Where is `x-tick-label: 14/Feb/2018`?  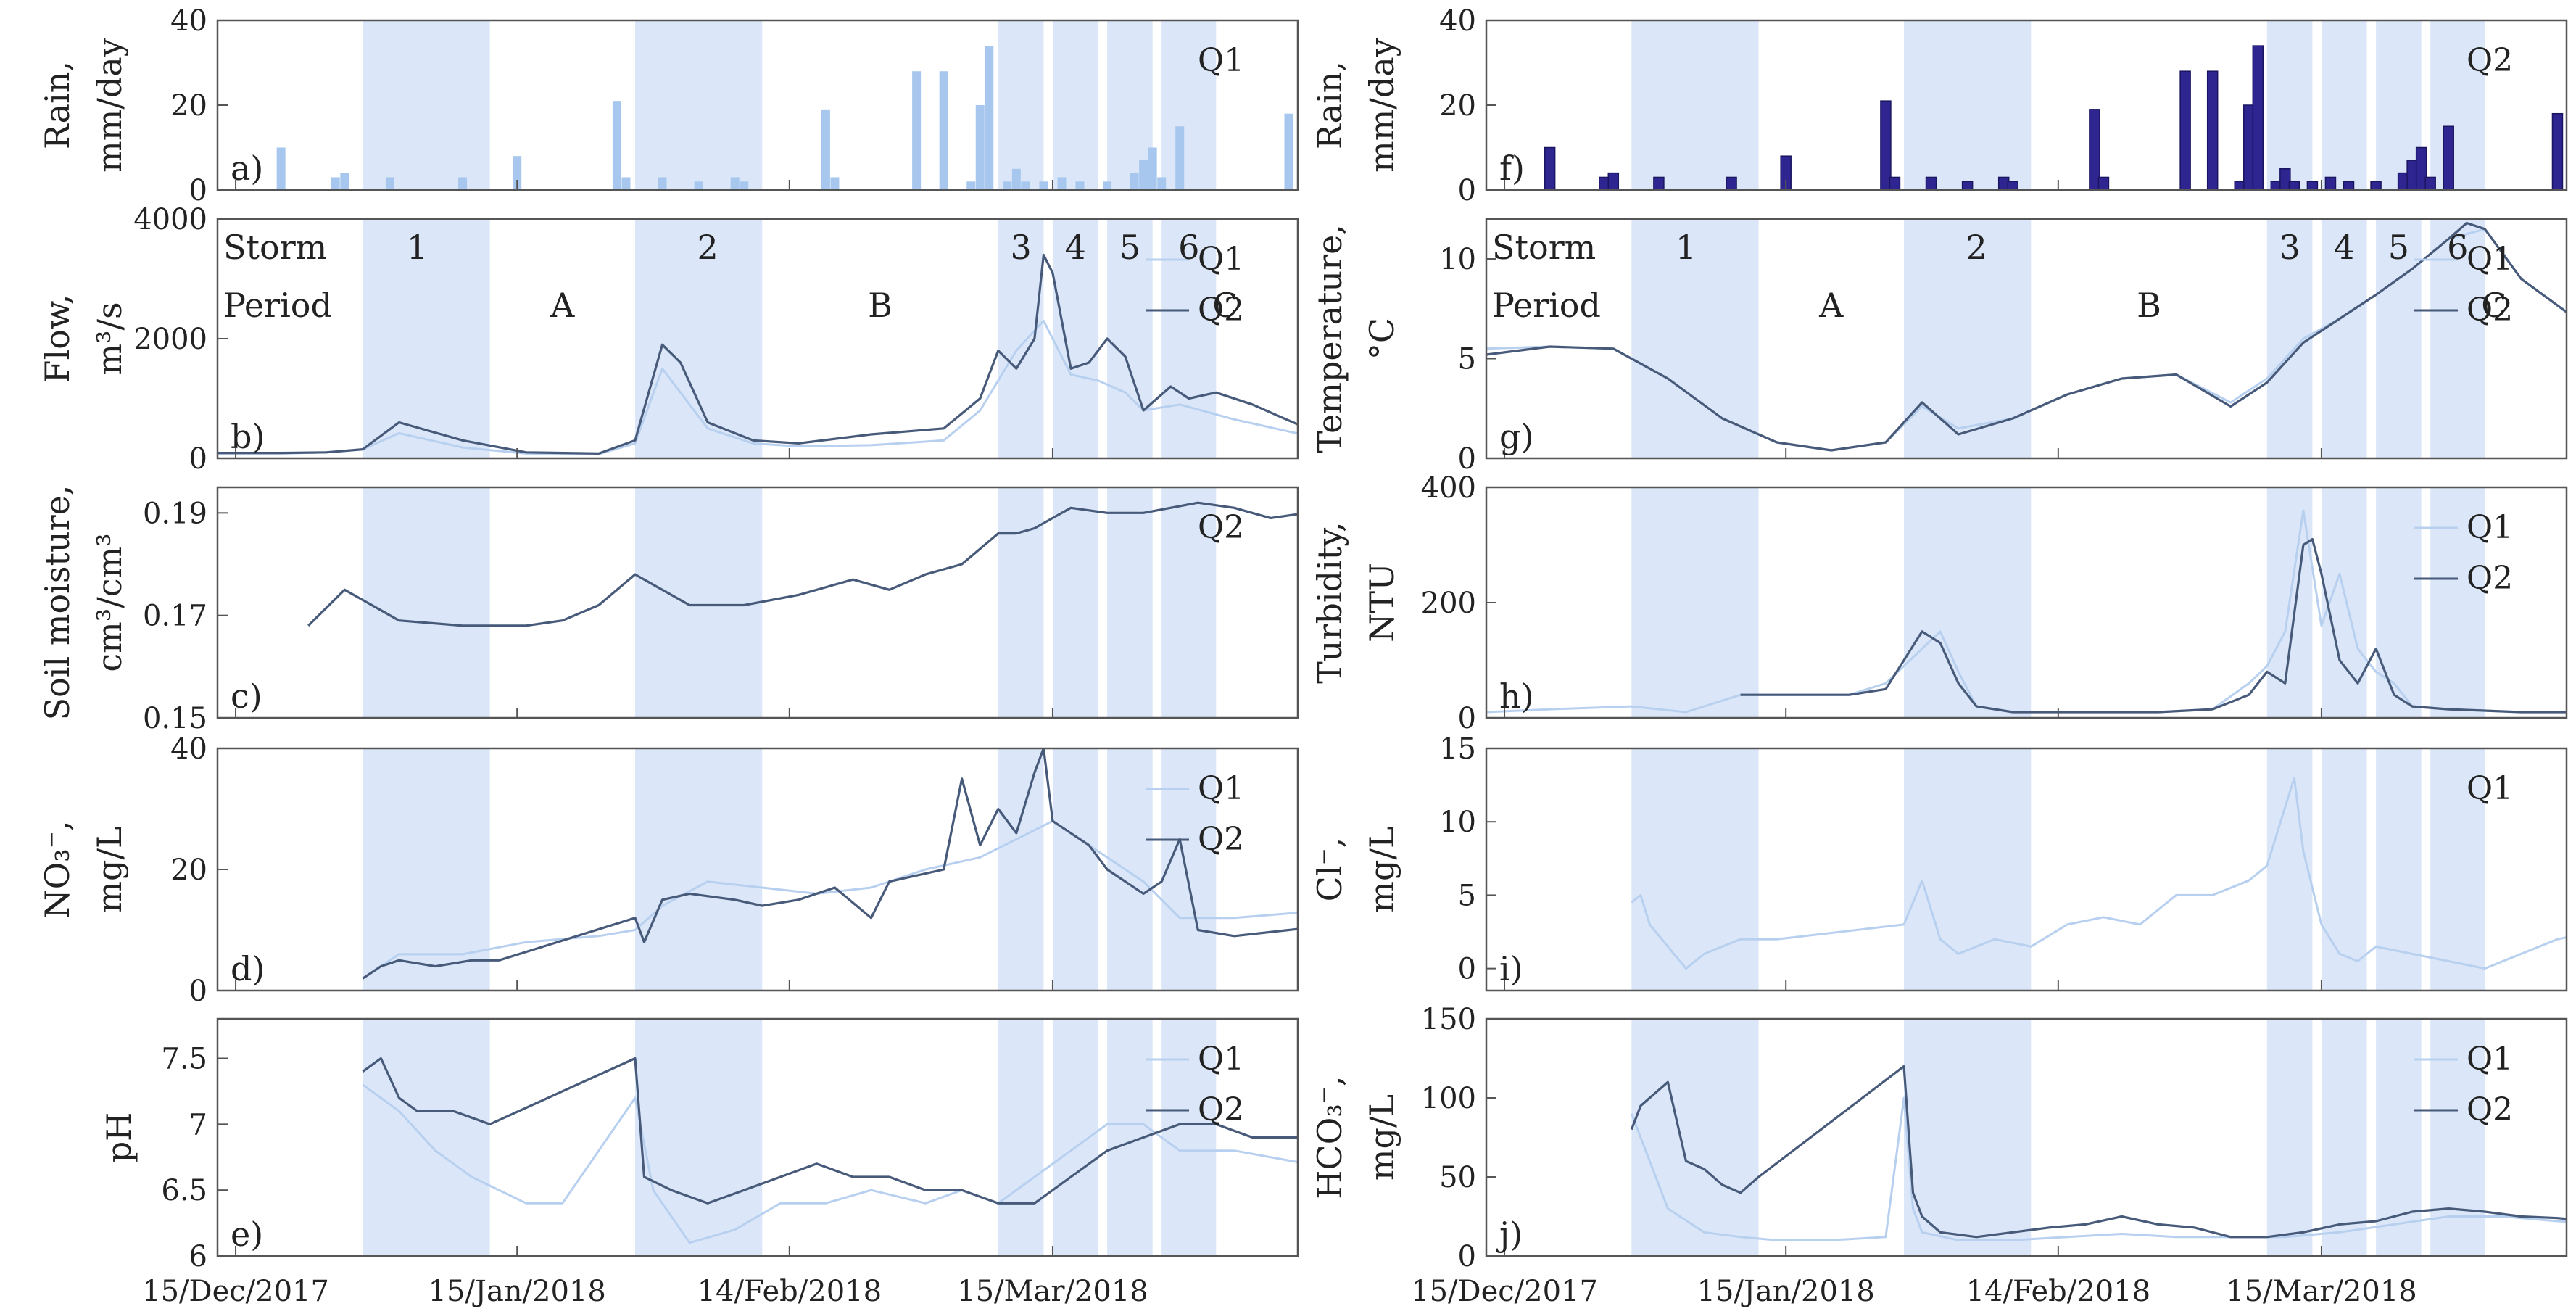
x-tick-label: 14/Feb/2018 is located at coordinates (2058, 1291).